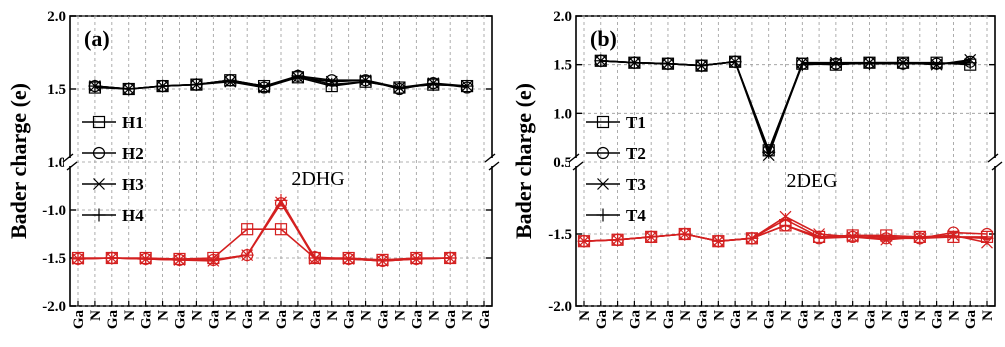  What do you see at coordinates (97, 38) in the screenshot?
I see `panel-label: (a)` at bounding box center [97, 38].